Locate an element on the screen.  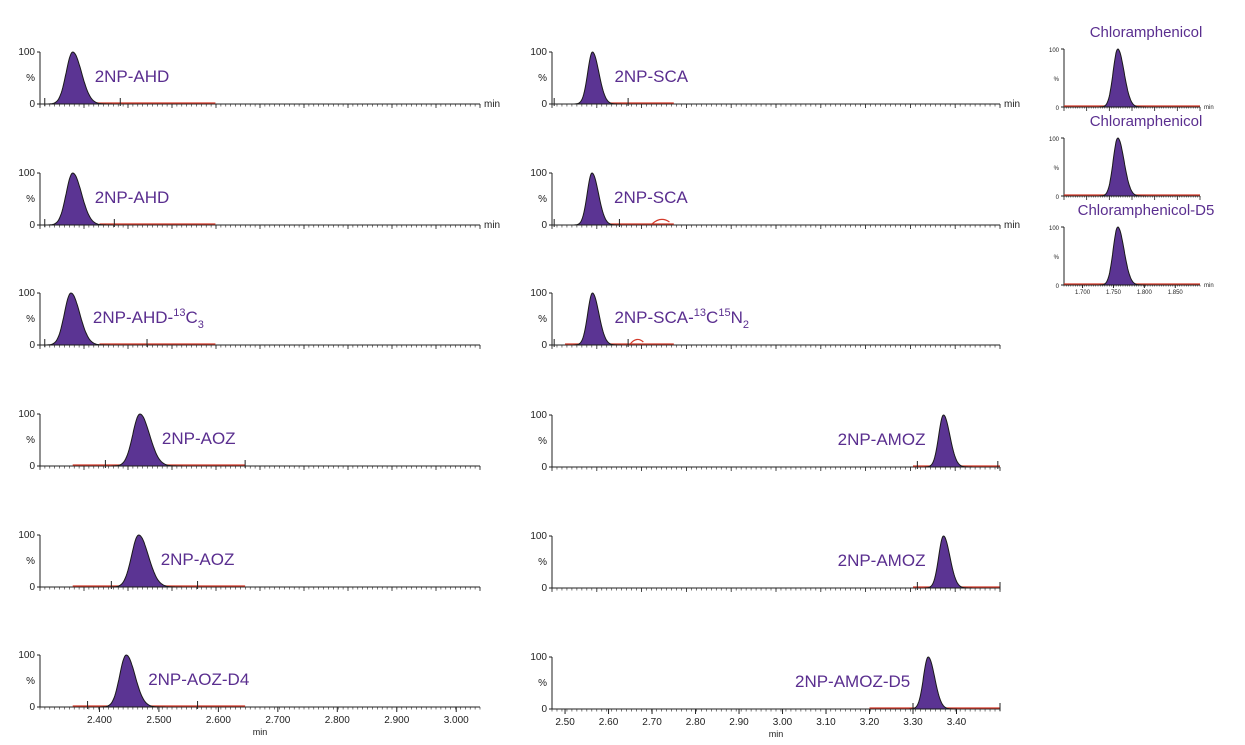
chromatogram-panel-middle-4: 100% 0 2NP-AMOZ is located at coordinates (765, 562).